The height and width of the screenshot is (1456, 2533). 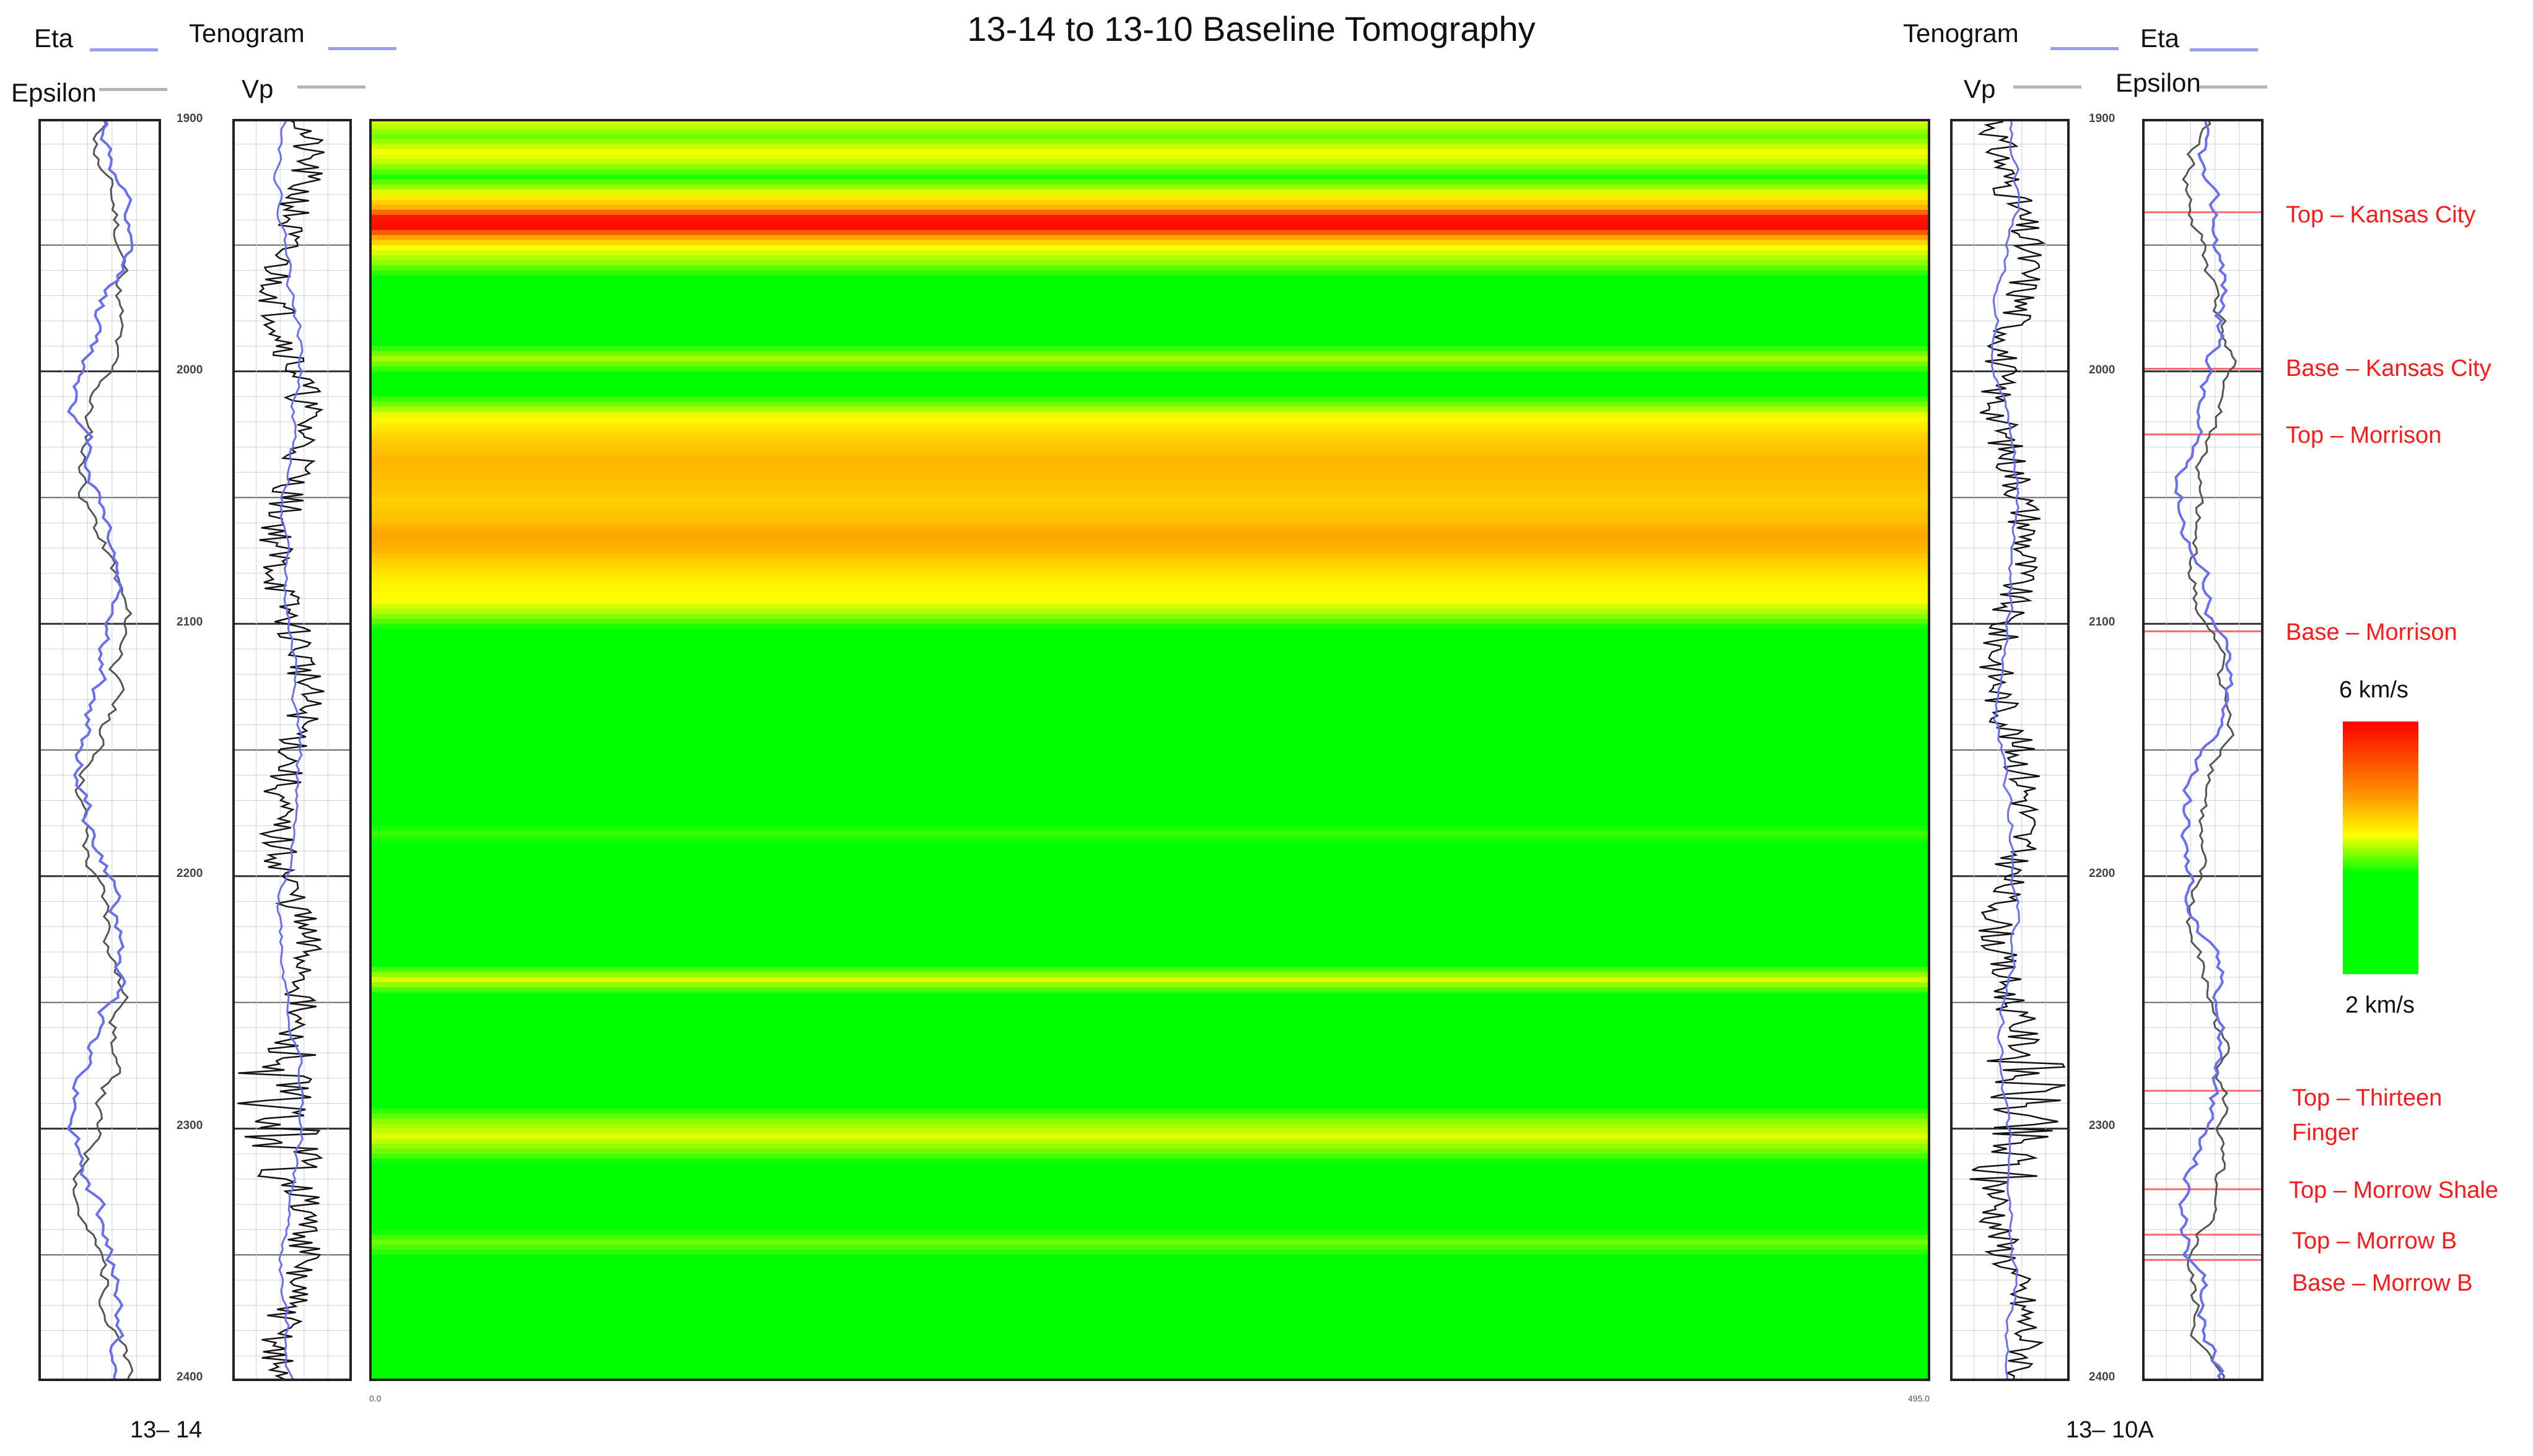 I want to click on depth-tick-right-2000: 2000, so click(x=2102, y=371).